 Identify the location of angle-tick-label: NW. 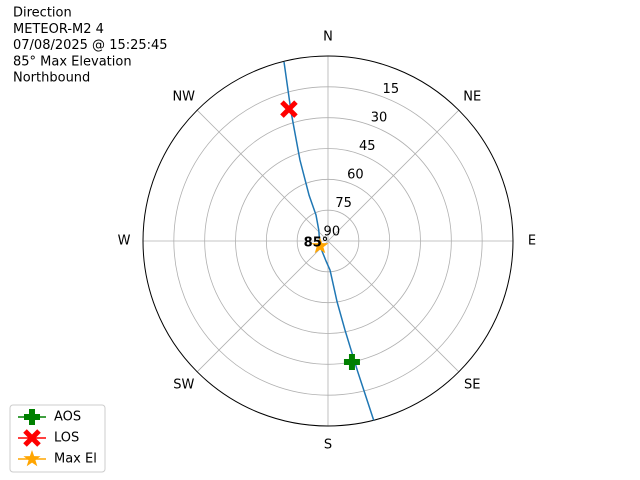
(183, 96).